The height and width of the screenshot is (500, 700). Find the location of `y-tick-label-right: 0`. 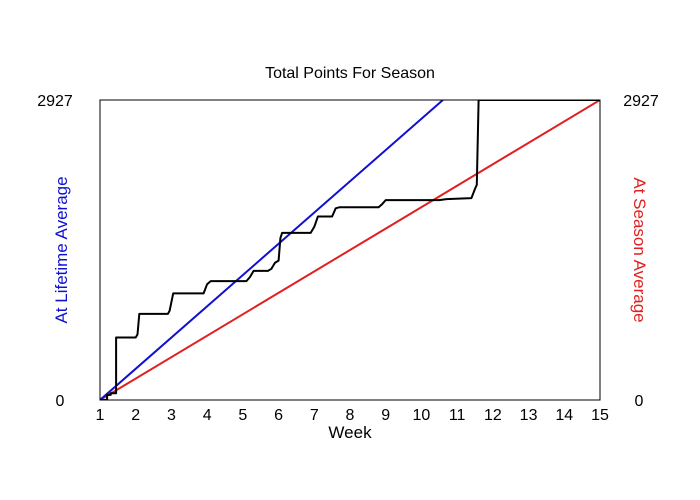

y-tick-label-right: 0 is located at coordinates (639, 401).